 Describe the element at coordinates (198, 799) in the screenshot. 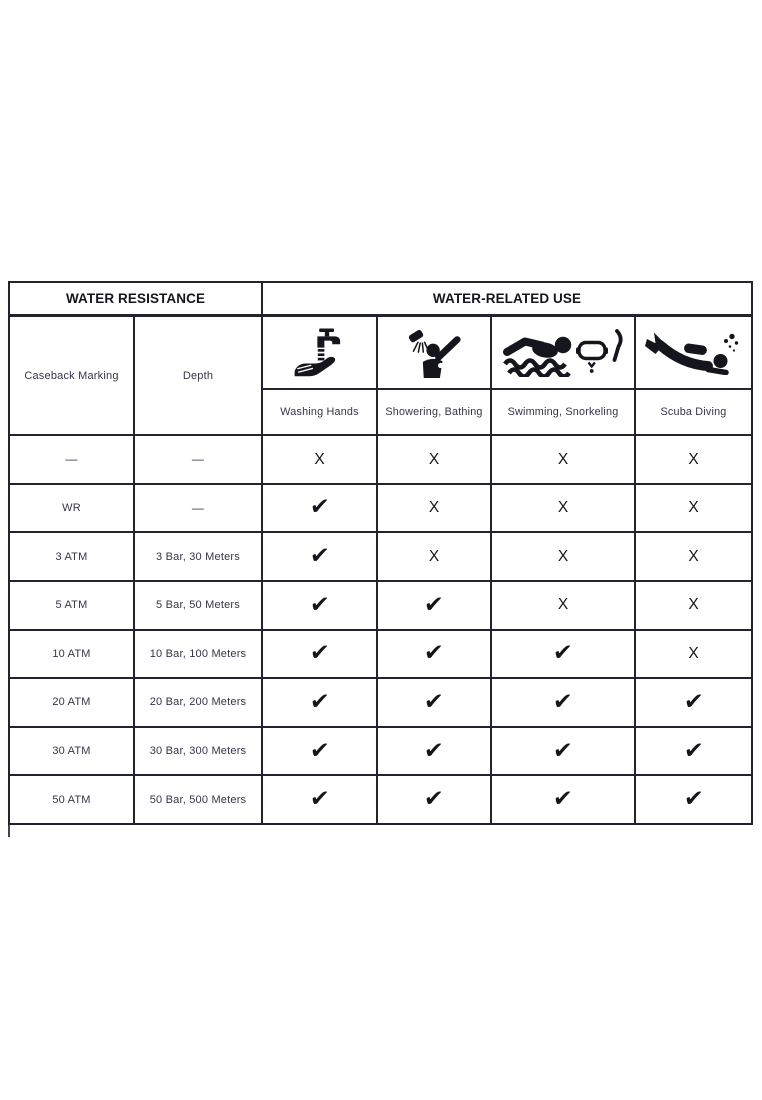

I see `table-row-depth: 50 Bar, 500 Meters` at that location.